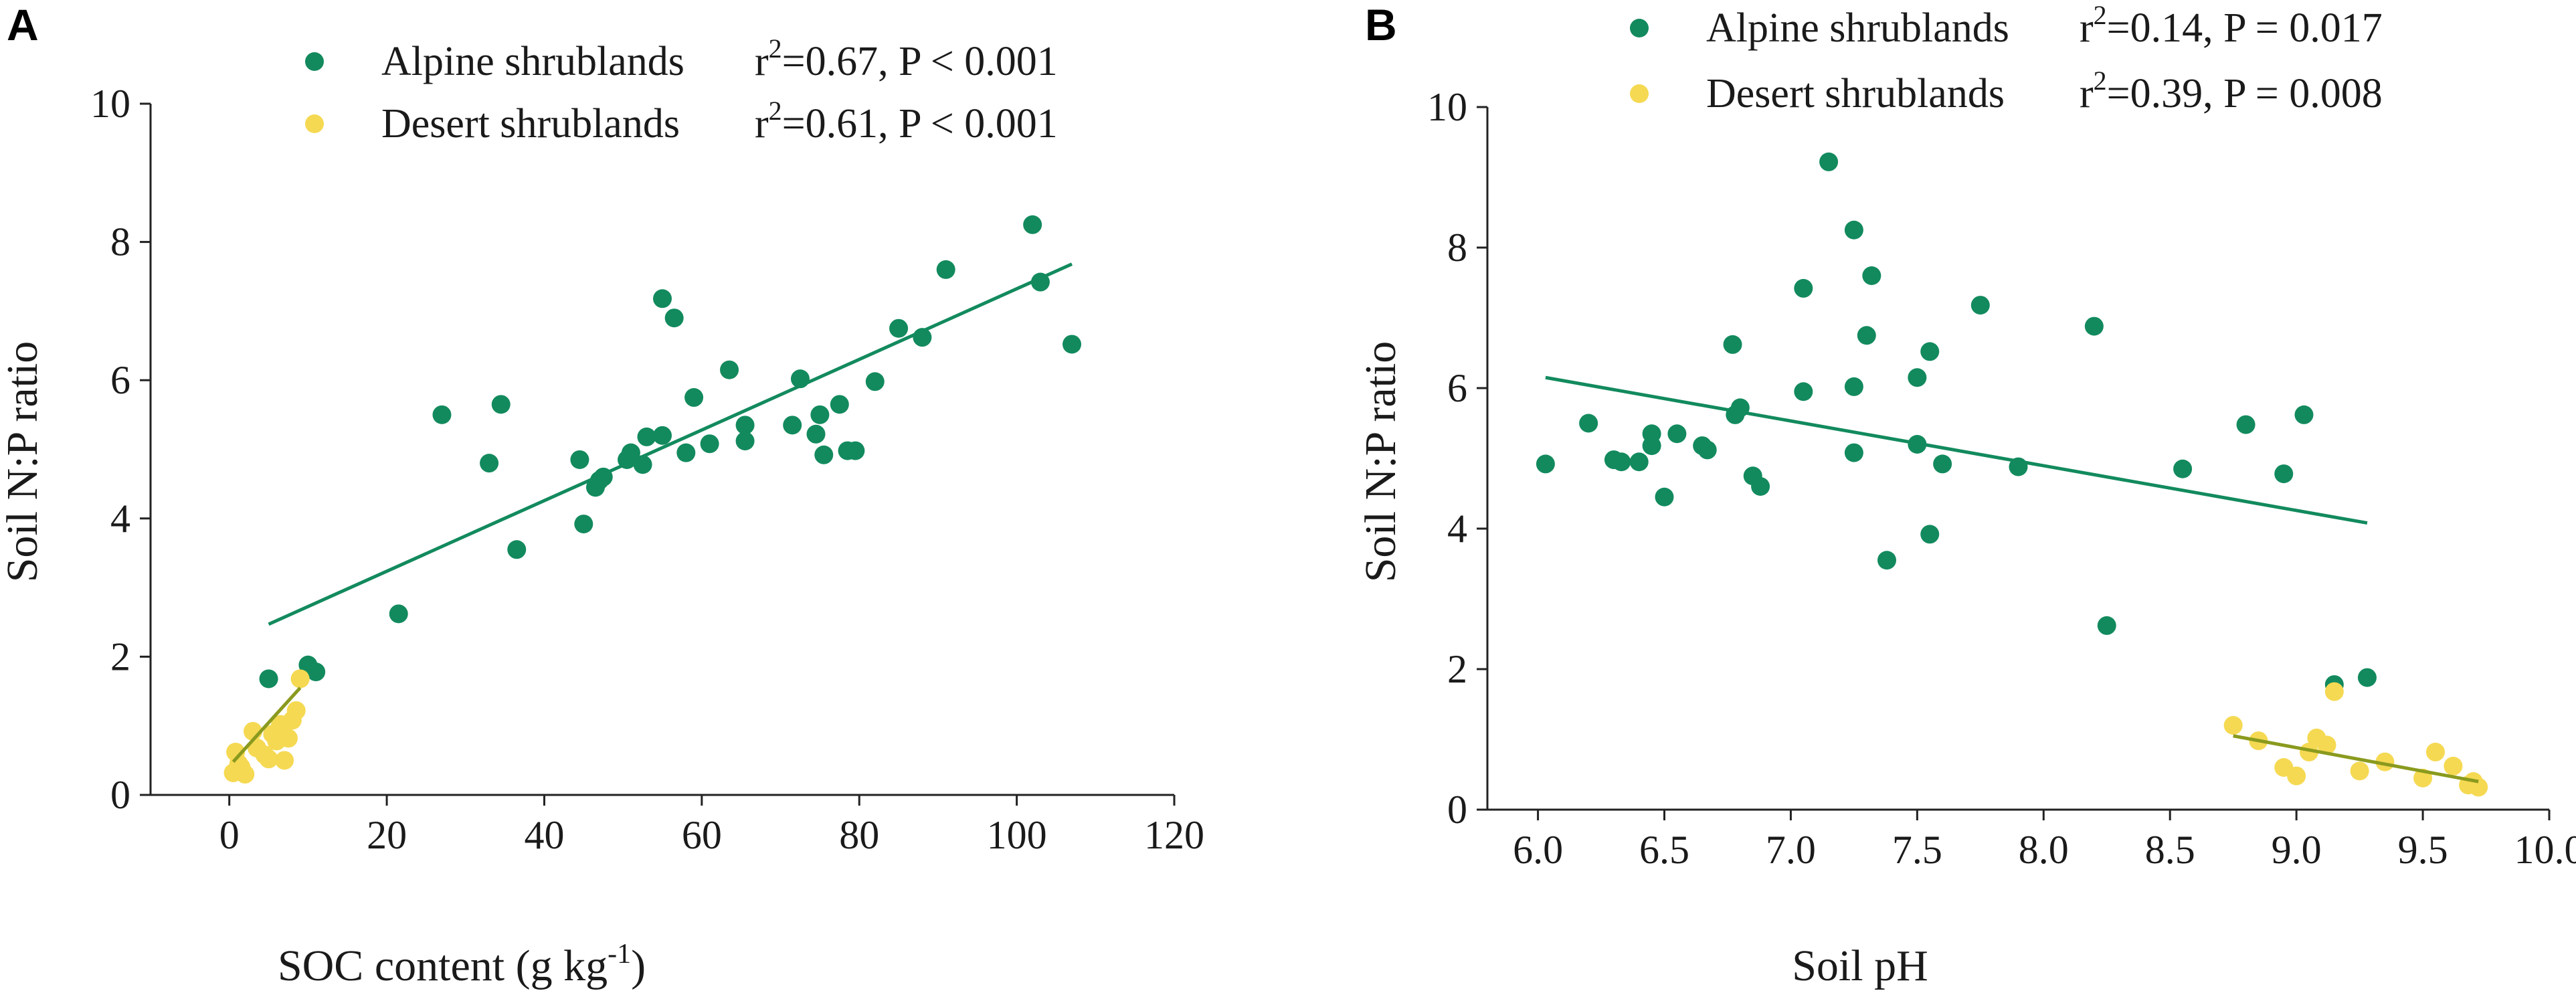 This screenshot has width=2576, height=997. I want to click on x-tick-label: 60, so click(702, 835).